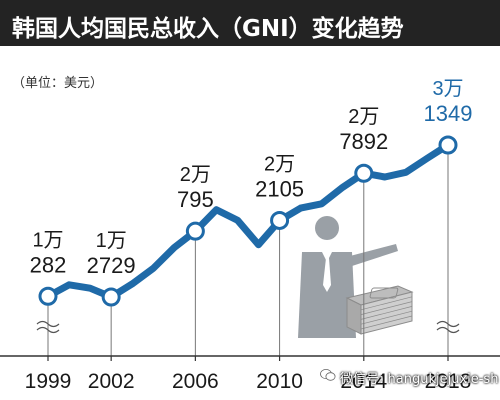  Describe the element at coordinates (363, 381) in the screenshot. I see `x-tick-label: 2014` at that location.